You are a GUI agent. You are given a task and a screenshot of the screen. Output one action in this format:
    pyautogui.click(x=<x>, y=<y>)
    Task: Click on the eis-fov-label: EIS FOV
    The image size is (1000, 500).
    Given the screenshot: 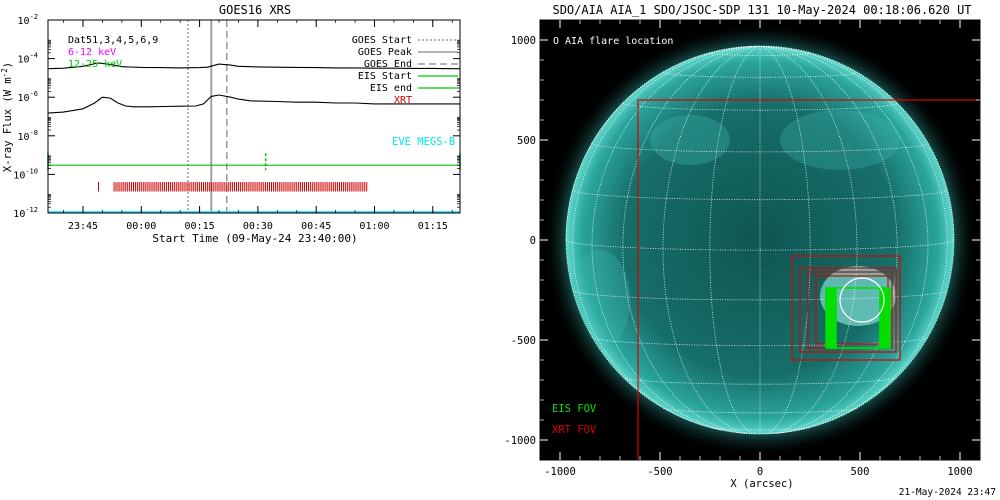 What is the action you would take?
    pyautogui.click(x=574, y=409)
    